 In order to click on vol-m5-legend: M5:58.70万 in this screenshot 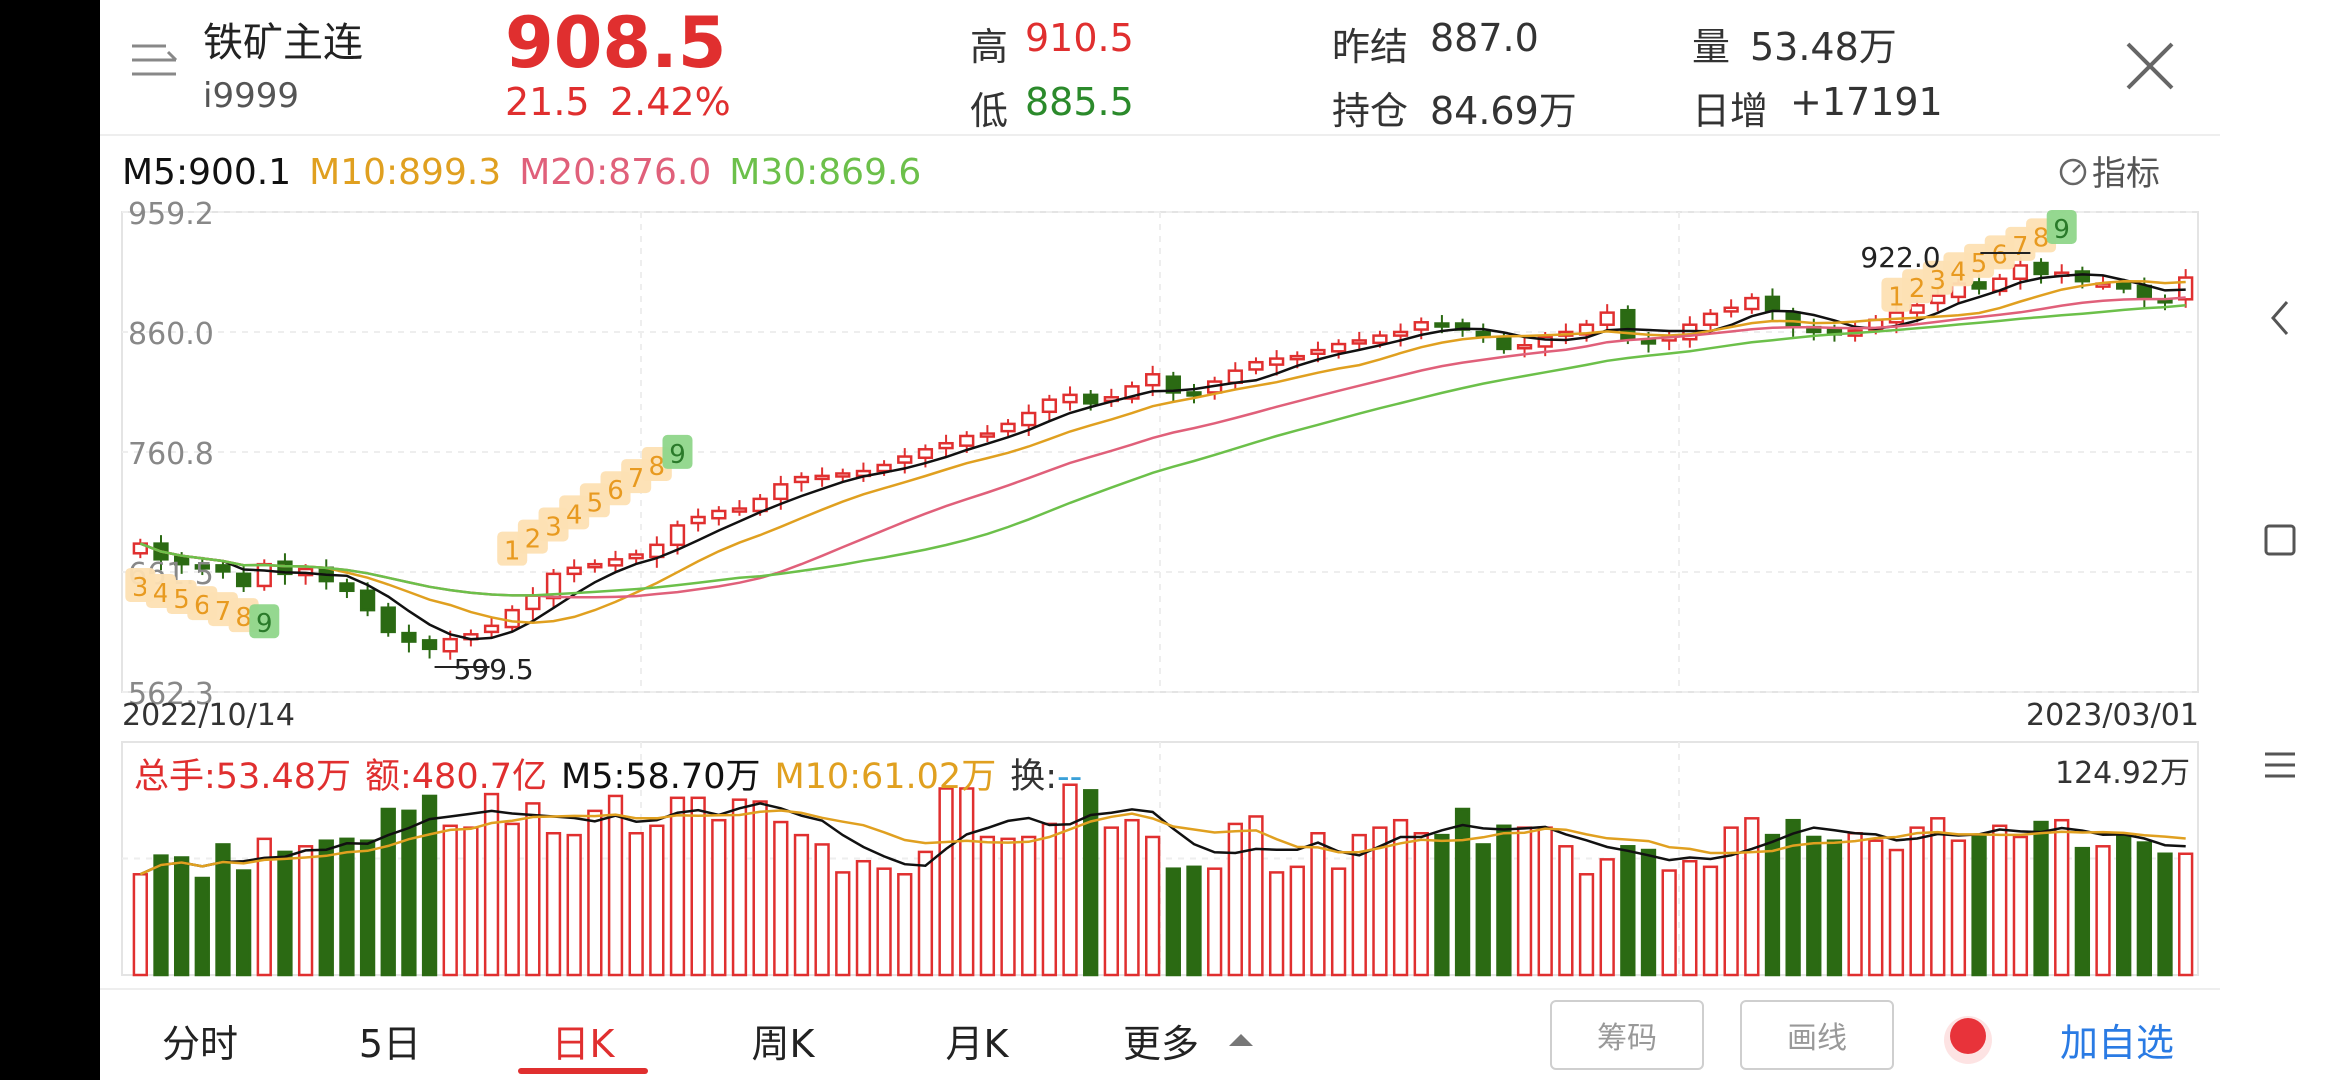, I will do `click(661, 777)`.